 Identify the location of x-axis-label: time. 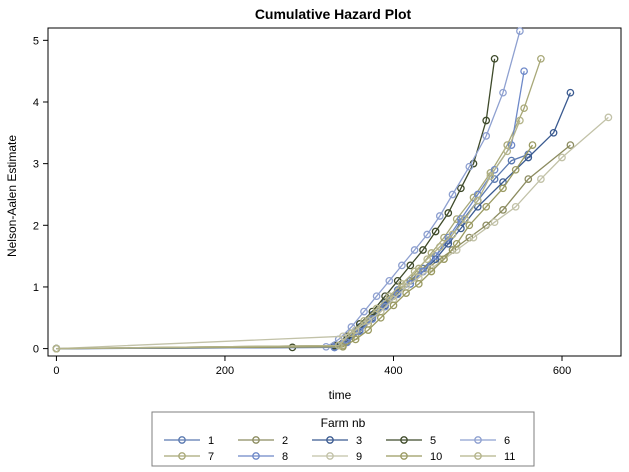
(340, 395).